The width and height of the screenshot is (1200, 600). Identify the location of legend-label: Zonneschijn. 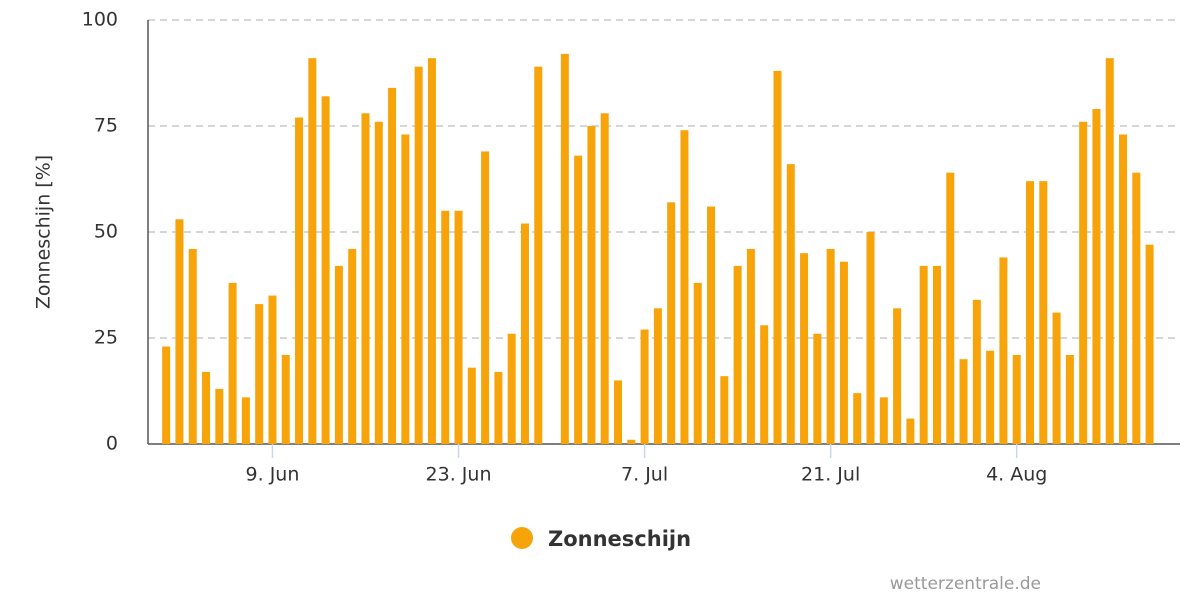
(619, 539).